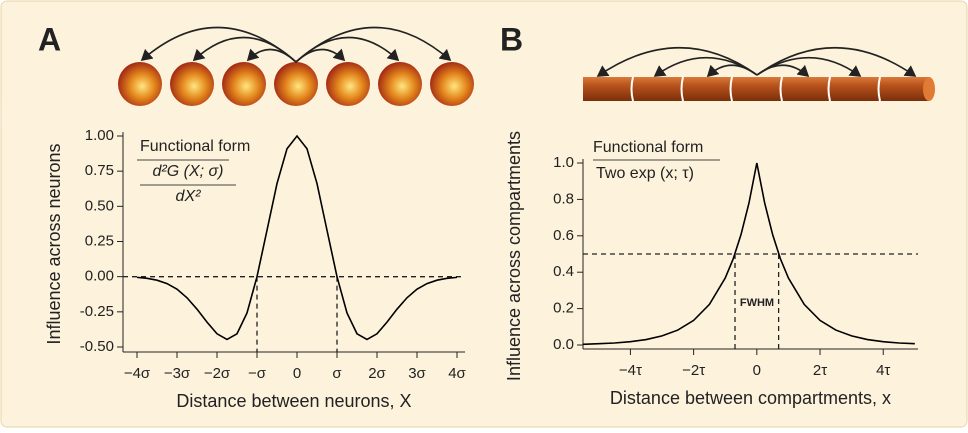 This screenshot has height=433, width=968. What do you see at coordinates (137, 373) in the screenshot?
I see `x-tick-label: −4σ` at bounding box center [137, 373].